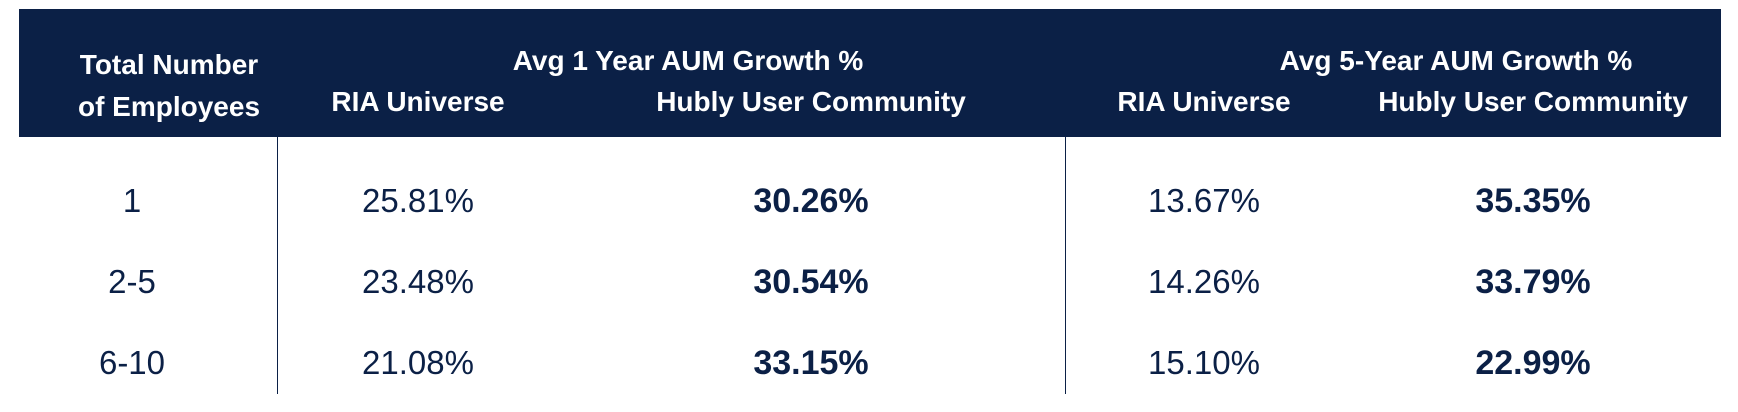 This screenshot has height=412, width=1738. I want to click on cell-ria-1yr: 23.48%, so click(418, 281).